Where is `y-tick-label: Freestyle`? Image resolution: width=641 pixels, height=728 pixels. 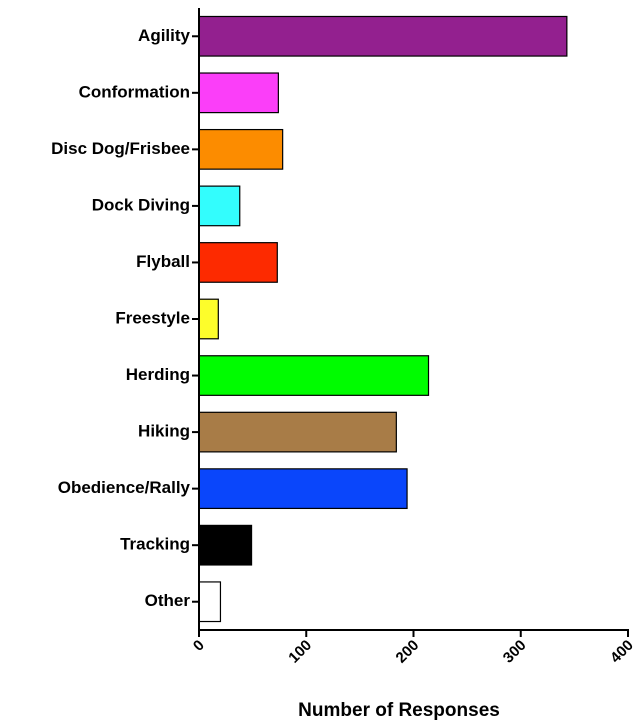 y-tick-label: Freestyle is located at coordinates (152, 317).